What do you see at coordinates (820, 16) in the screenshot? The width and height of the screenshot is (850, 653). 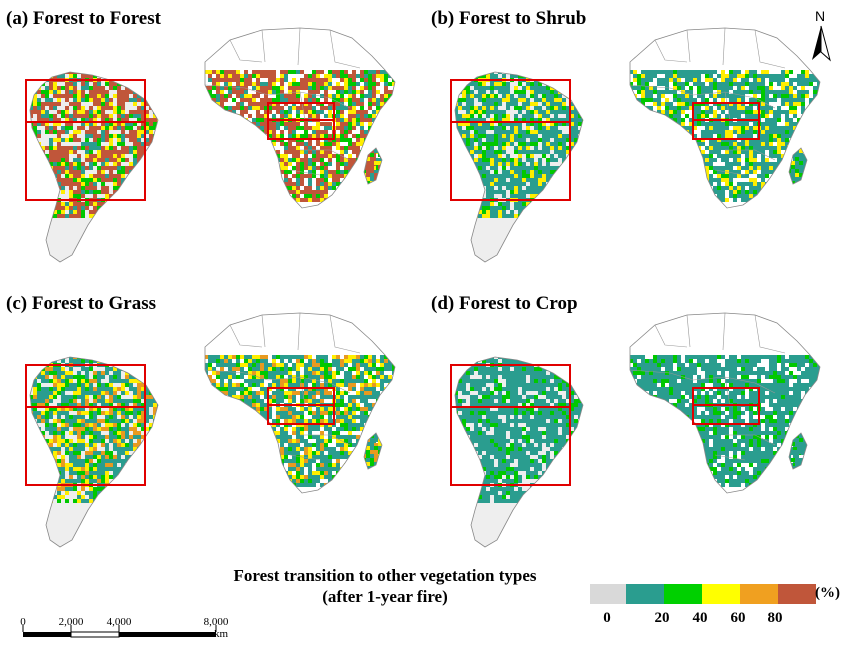 I see `north-label: N` at bounding box center [820, 16].